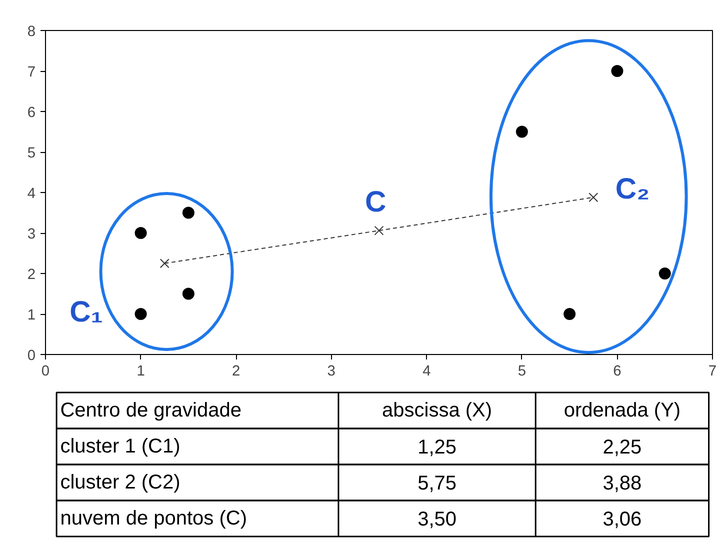 The image size is (724, 546). Describe the element at coordinates (437, 519) in the screenshot. I see `text: 3,50` at that location.